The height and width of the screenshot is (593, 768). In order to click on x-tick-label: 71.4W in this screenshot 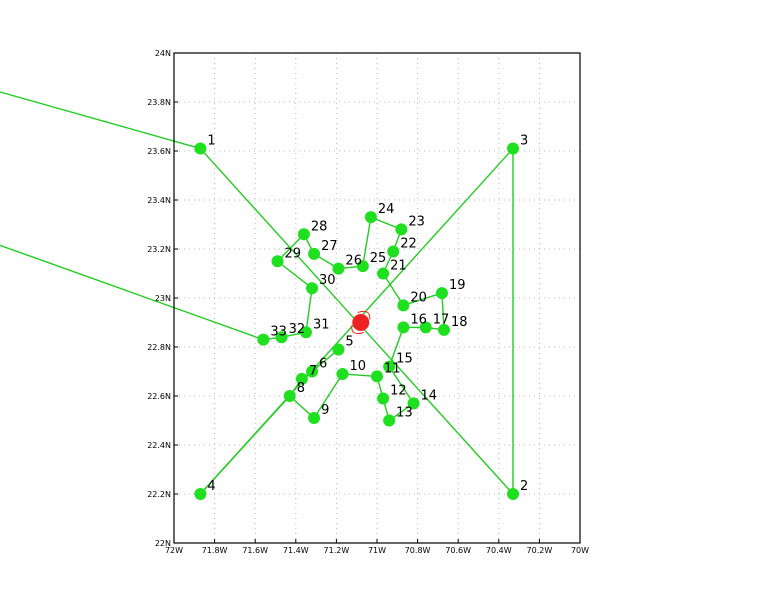, I will do `click(296, 550)`.